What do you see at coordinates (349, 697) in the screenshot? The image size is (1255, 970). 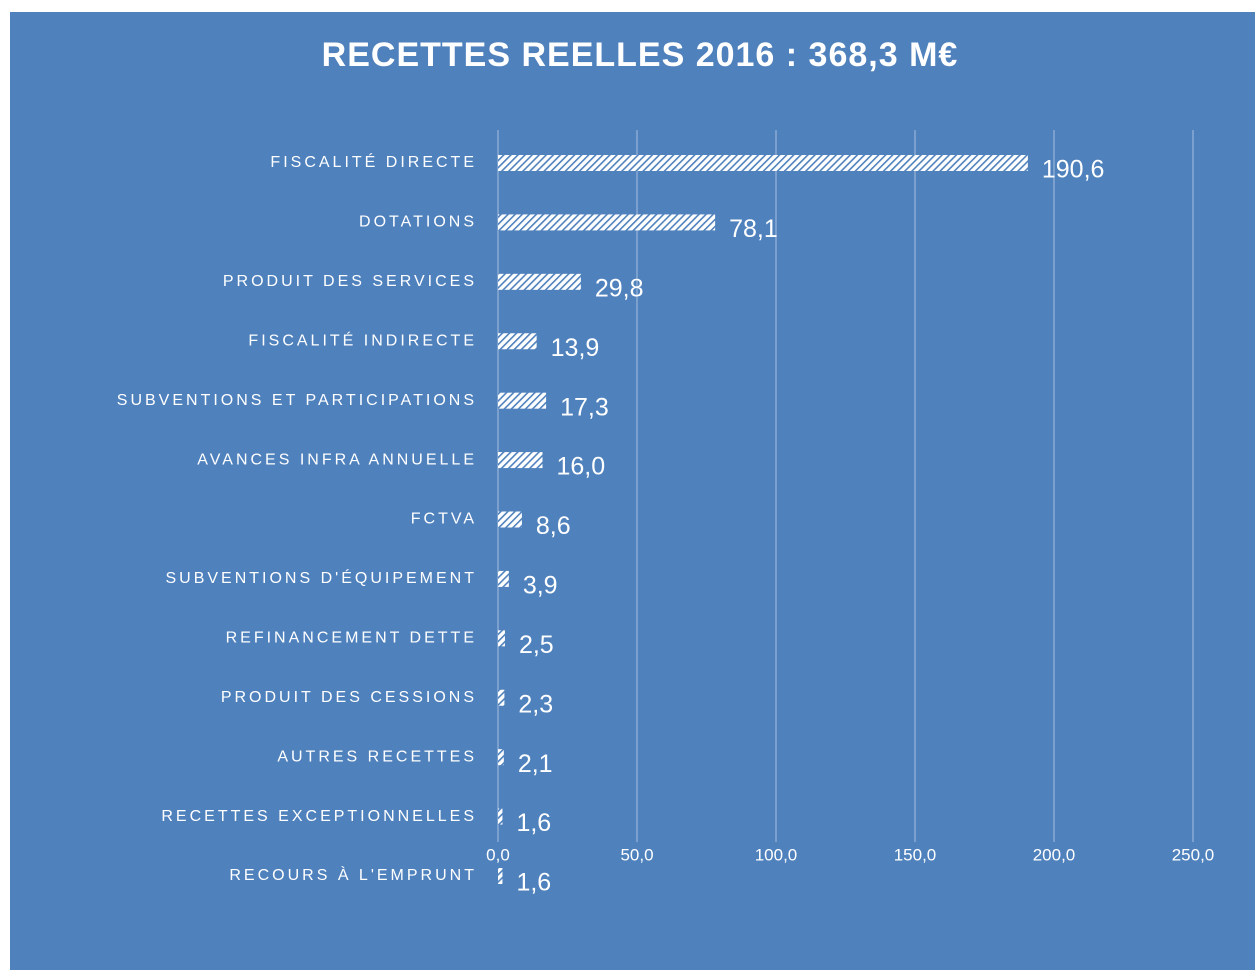 I see `category-label: PRODUIT DES CESSIONS` at bounding box center [349, 697].